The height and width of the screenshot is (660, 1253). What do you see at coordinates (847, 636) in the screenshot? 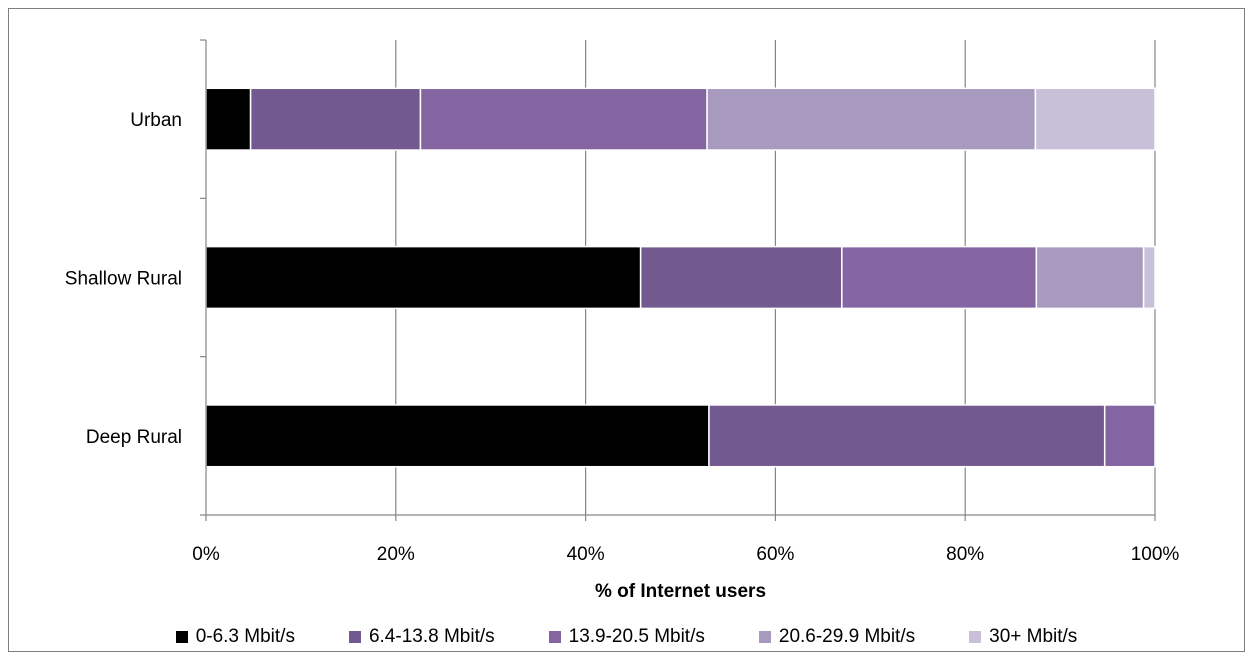
I see `legend-label: 20.6-29.9 Mbit/s` at bounding box center [847, 636].